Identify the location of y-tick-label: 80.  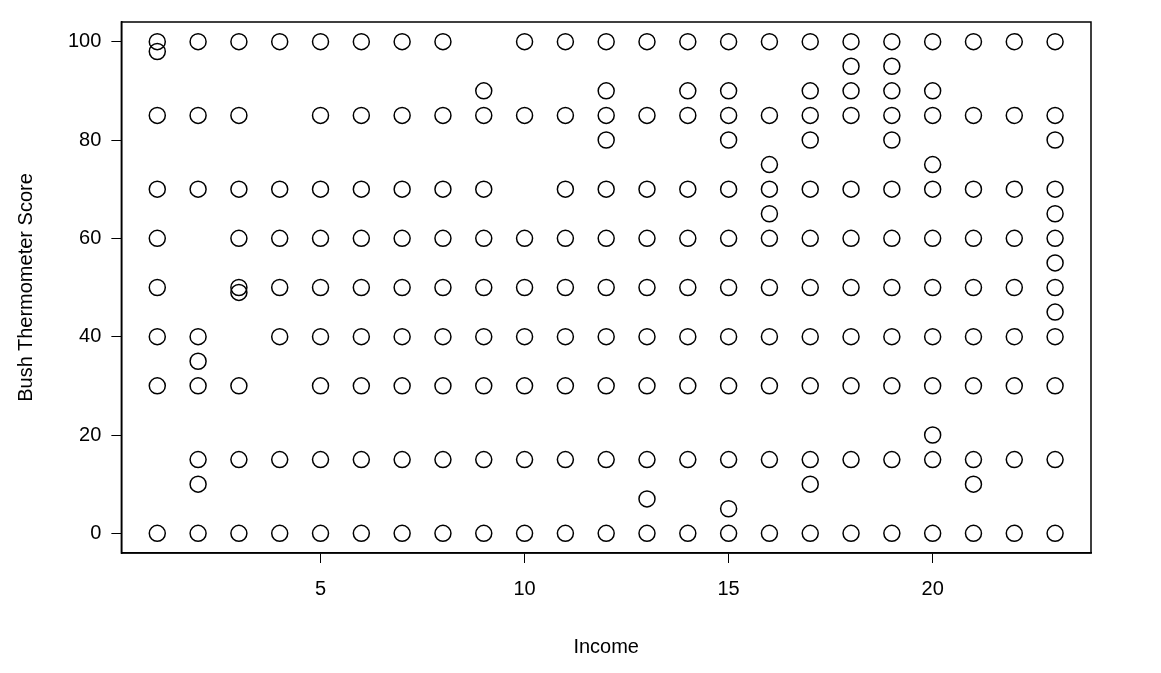
(90, 138).